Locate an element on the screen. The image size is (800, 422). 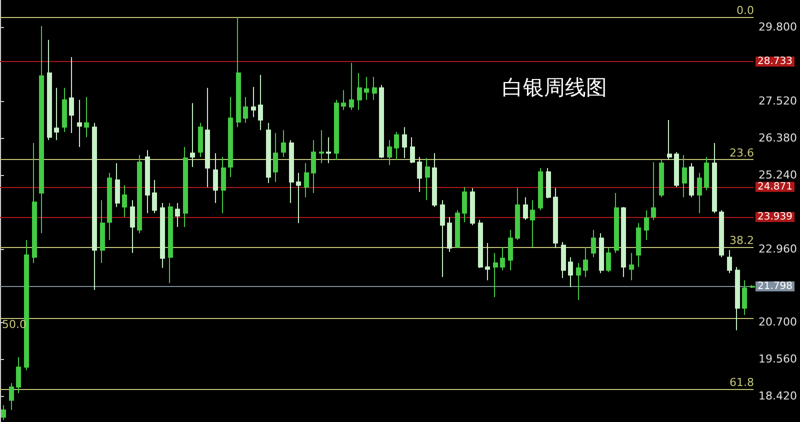
annotation: 0.0 is located at coordinates (745, 10).